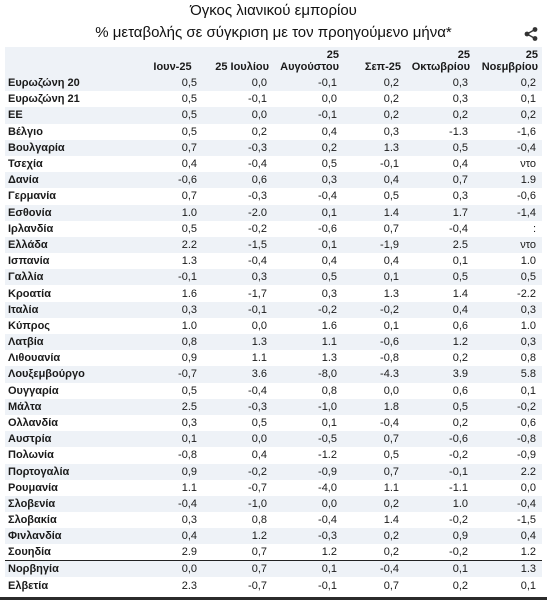 The image size is (547, 600). Describe the element at coordinates (273, 309) in the screenshot. I see `table-row: Ιταλία 0,3 -0,1 -0,2 -0,2 0,4 0,3` at that location.